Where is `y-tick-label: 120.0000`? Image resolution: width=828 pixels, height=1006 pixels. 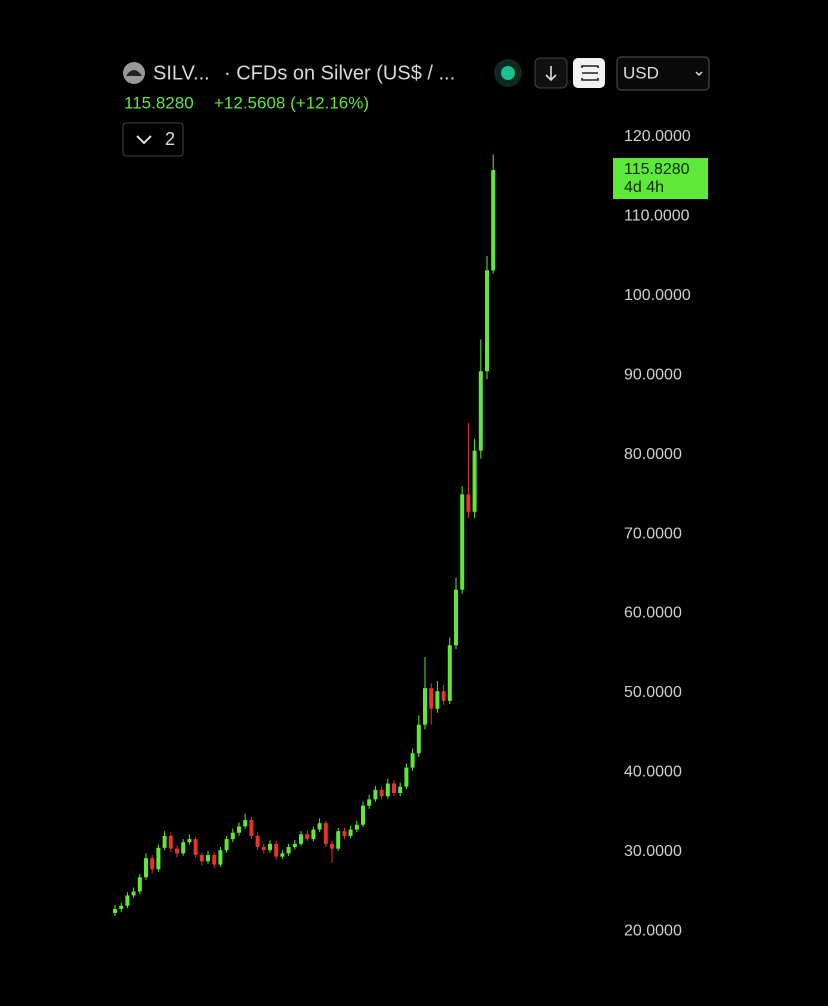 y-tick-label: 120.0000 is located at coordinates (657, 136).